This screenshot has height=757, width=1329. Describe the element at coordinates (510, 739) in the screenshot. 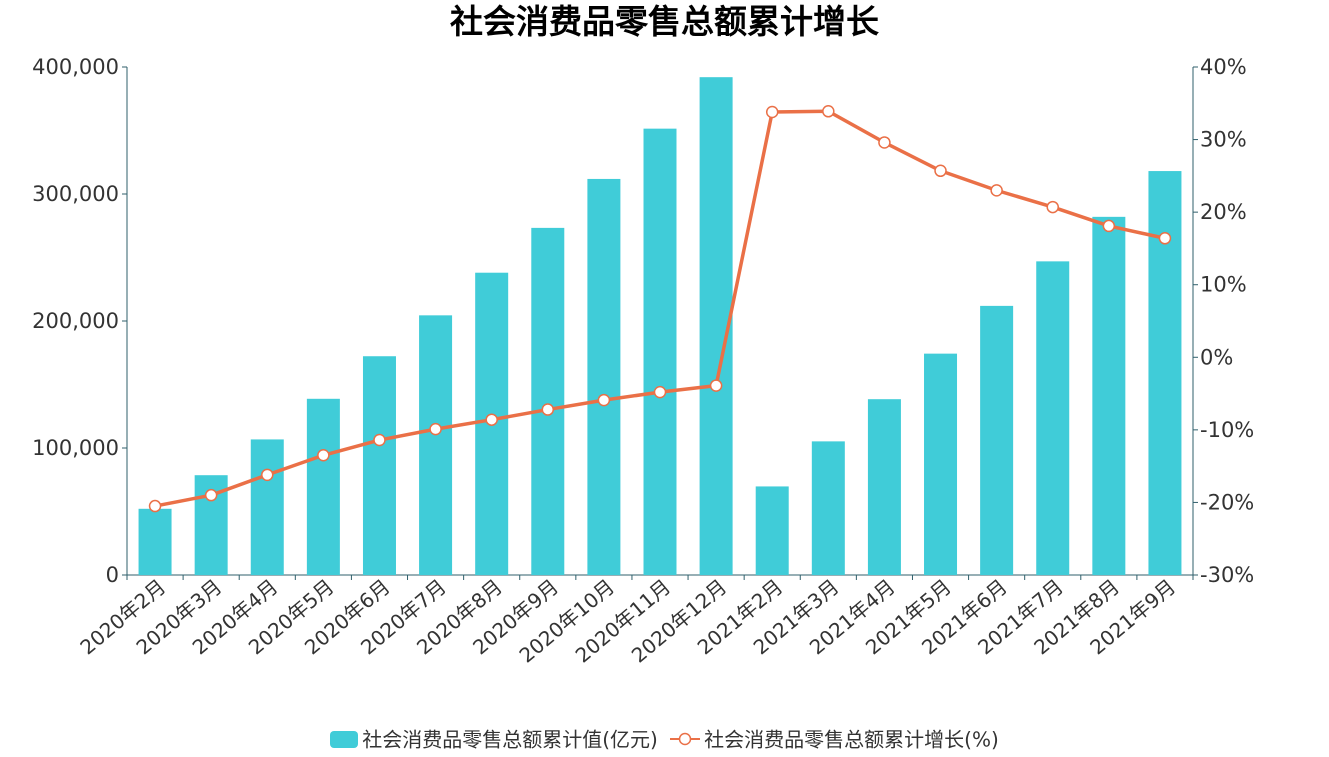

I see `legend-label-bar: 社会消费品零售总额累计值(亿元)` at that location.